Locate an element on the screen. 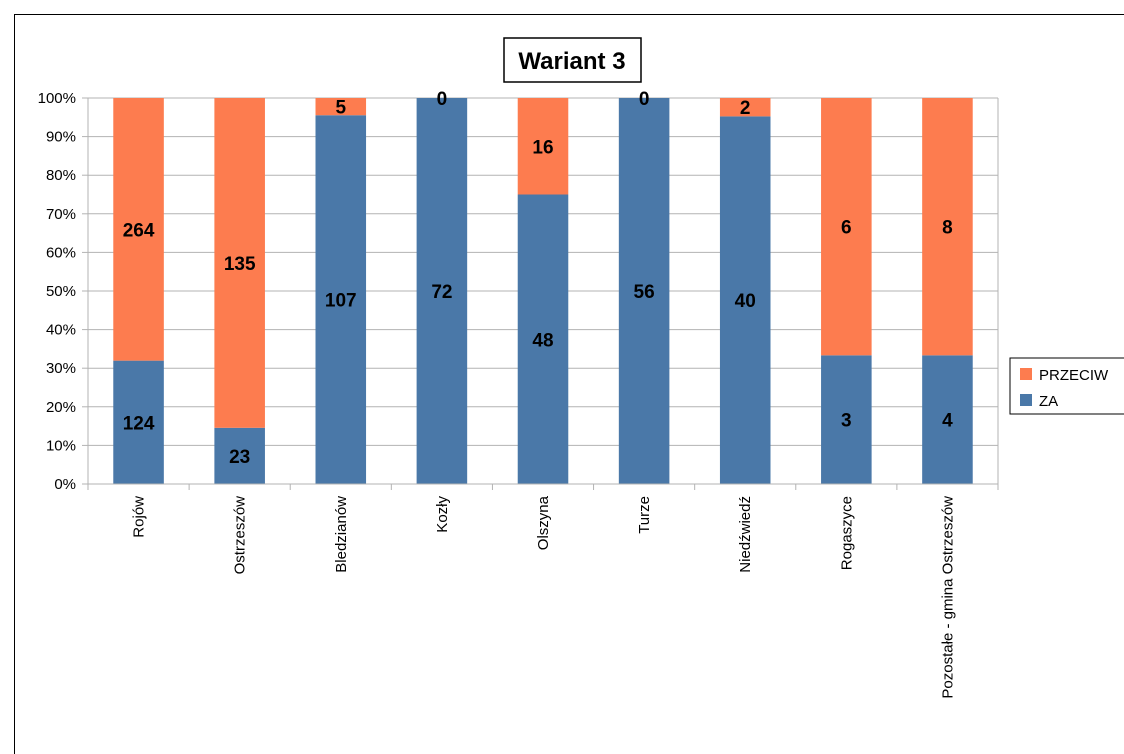  x-tick-label: Olszyna is located at coordinates (543, 522).